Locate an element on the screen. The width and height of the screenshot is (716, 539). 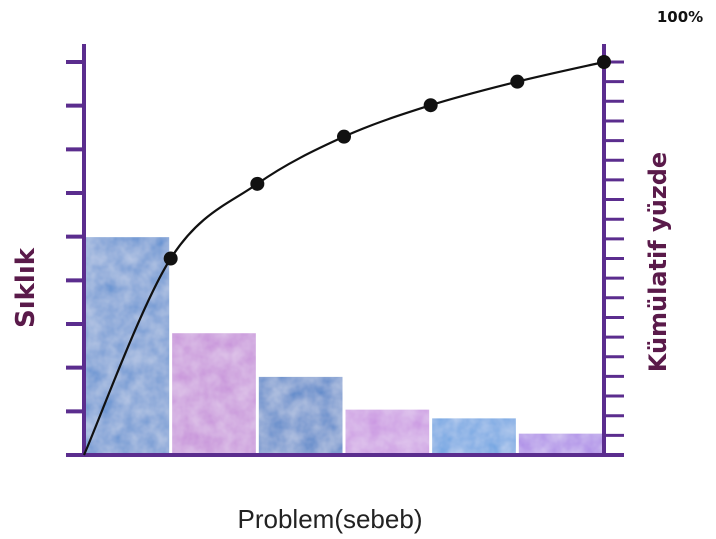
y2-top-label: 100% is located at coordinates (680, 17).